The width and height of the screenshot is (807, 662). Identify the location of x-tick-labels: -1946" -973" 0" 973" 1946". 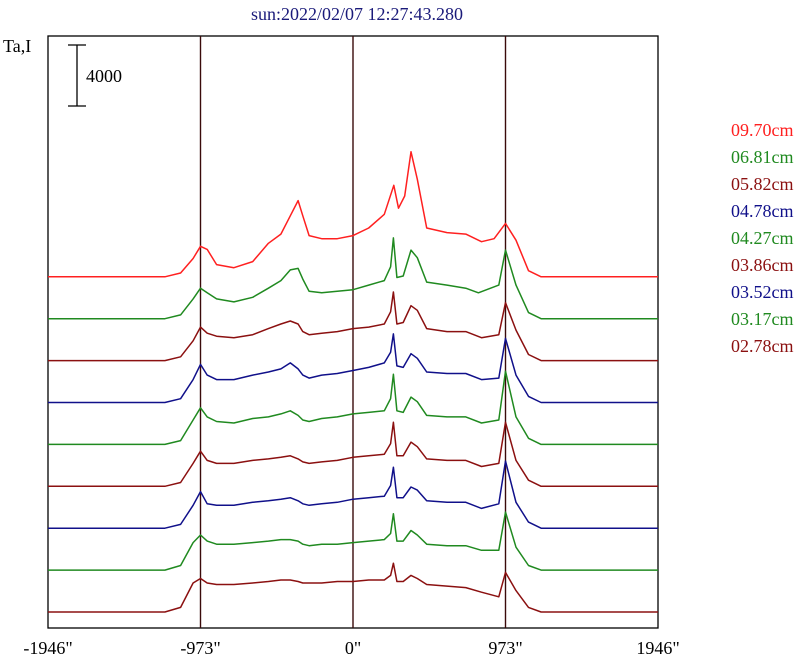
(351, 648).